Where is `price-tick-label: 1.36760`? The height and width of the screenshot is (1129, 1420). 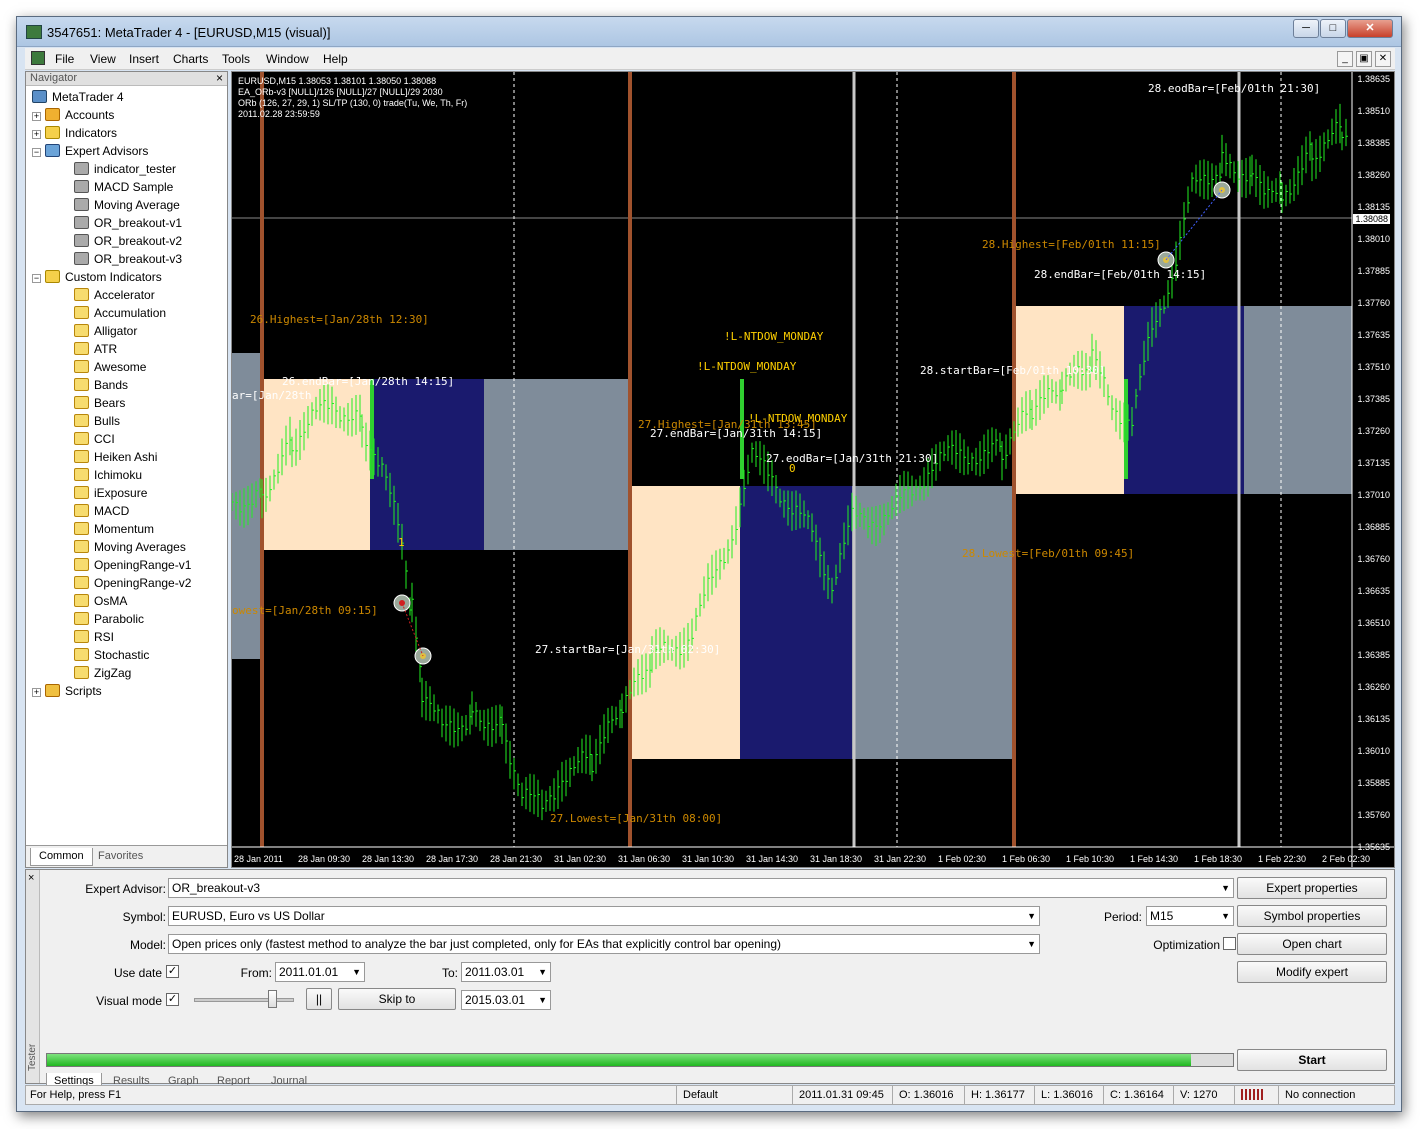
price-tick-label: 1.36760 is located at coordinates (1373, 559).